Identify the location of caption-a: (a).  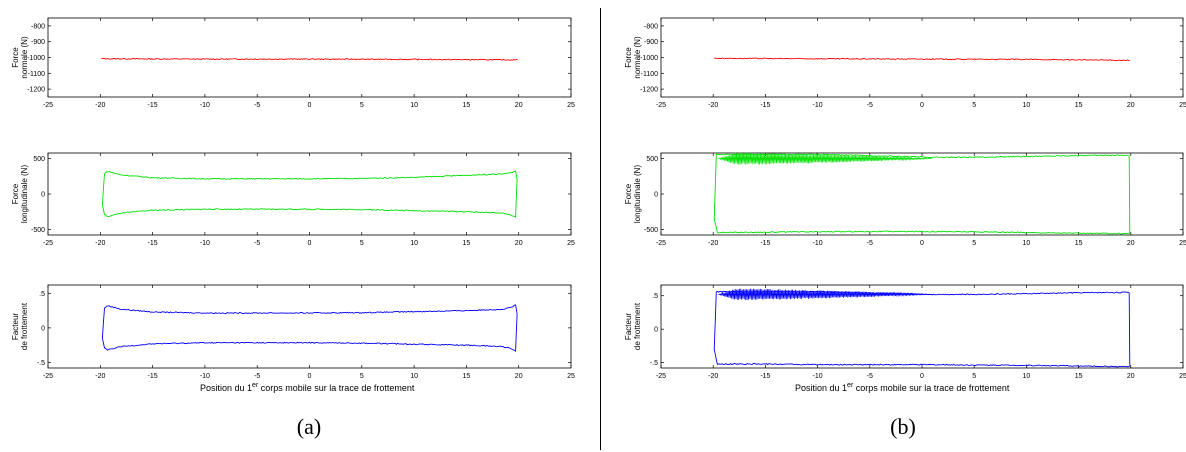
(309, 426).